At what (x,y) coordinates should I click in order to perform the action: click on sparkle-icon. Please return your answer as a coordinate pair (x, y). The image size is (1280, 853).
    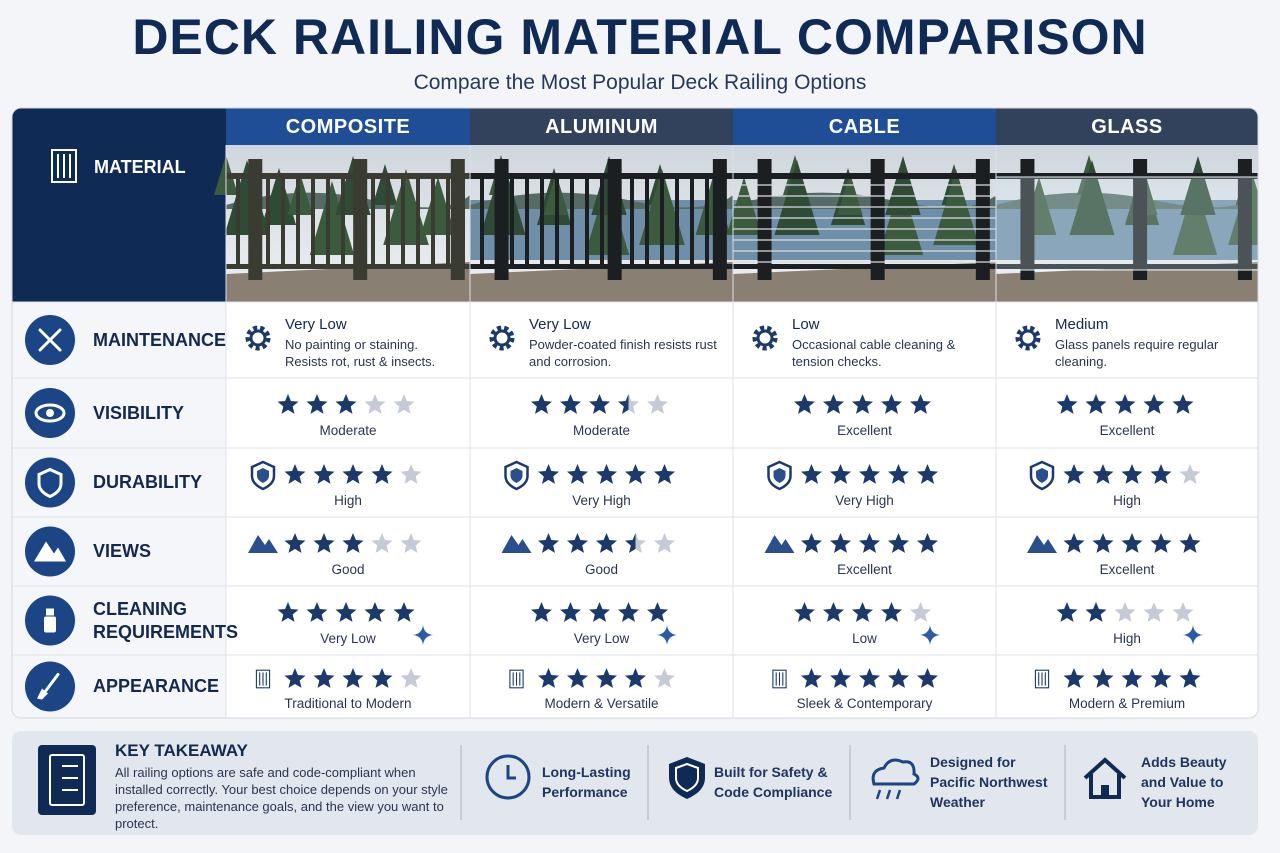
    Looking at the image, I should click on (930, 635).